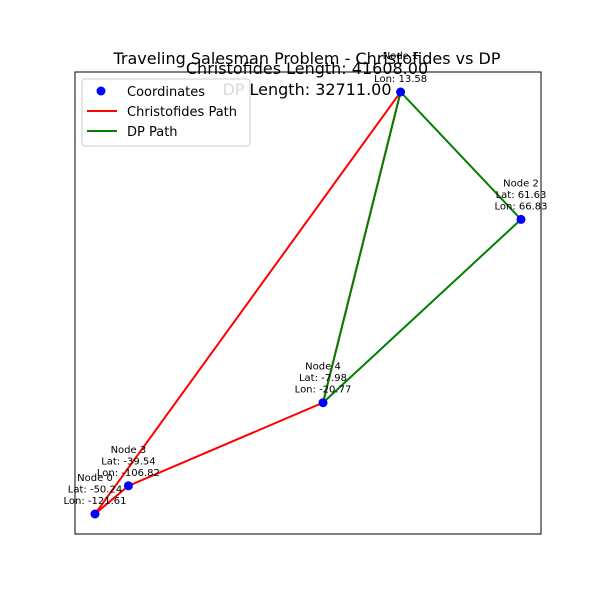  I want to click on node-3-label-line-3: Lon: -106.82, so click(128, 473).